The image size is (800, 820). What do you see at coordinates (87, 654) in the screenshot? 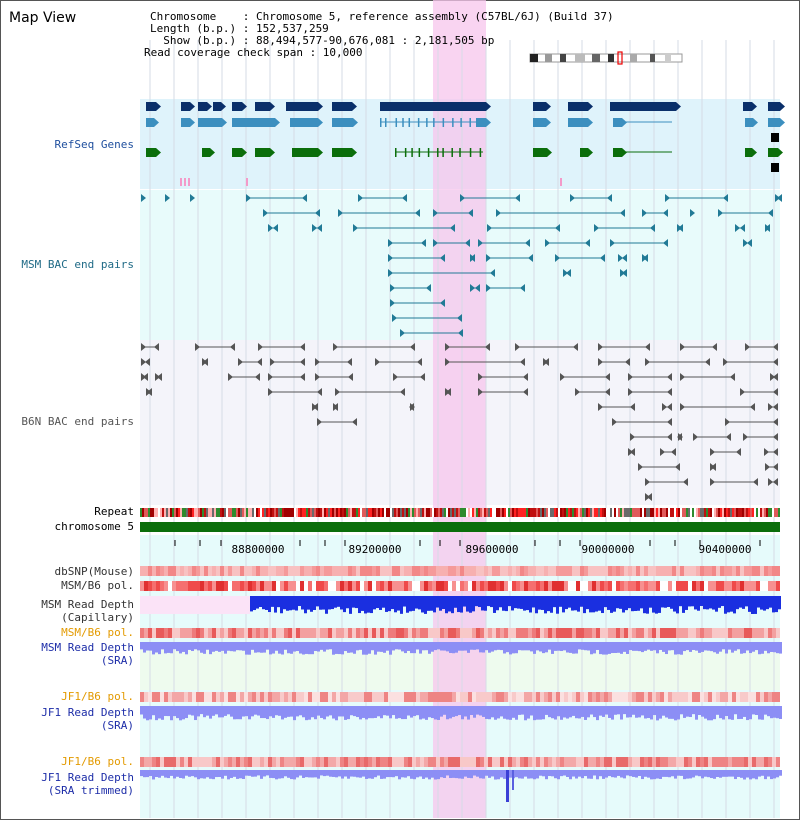
I see `track-label-msm-depth-sra: MSM Read Depth (SRA)` at bounding box center [87, 654].